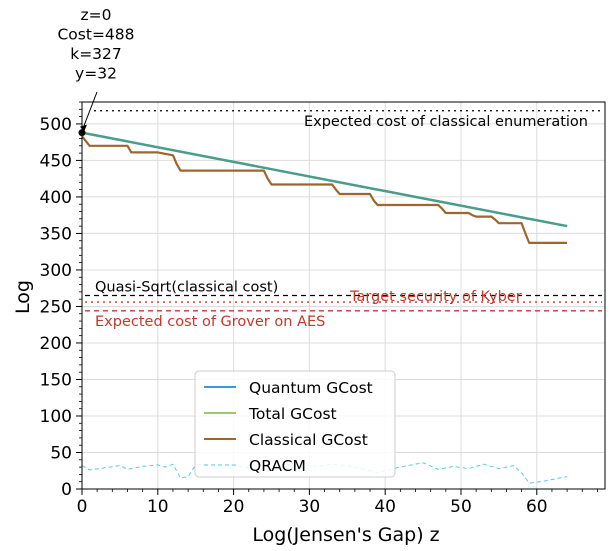 Image resolution: width=615 pixels, height=551 pixels. Describe the element at coordinates (435, 297) in the screenshot. I see `reference-line-label: Target security of Kyber` at that location.